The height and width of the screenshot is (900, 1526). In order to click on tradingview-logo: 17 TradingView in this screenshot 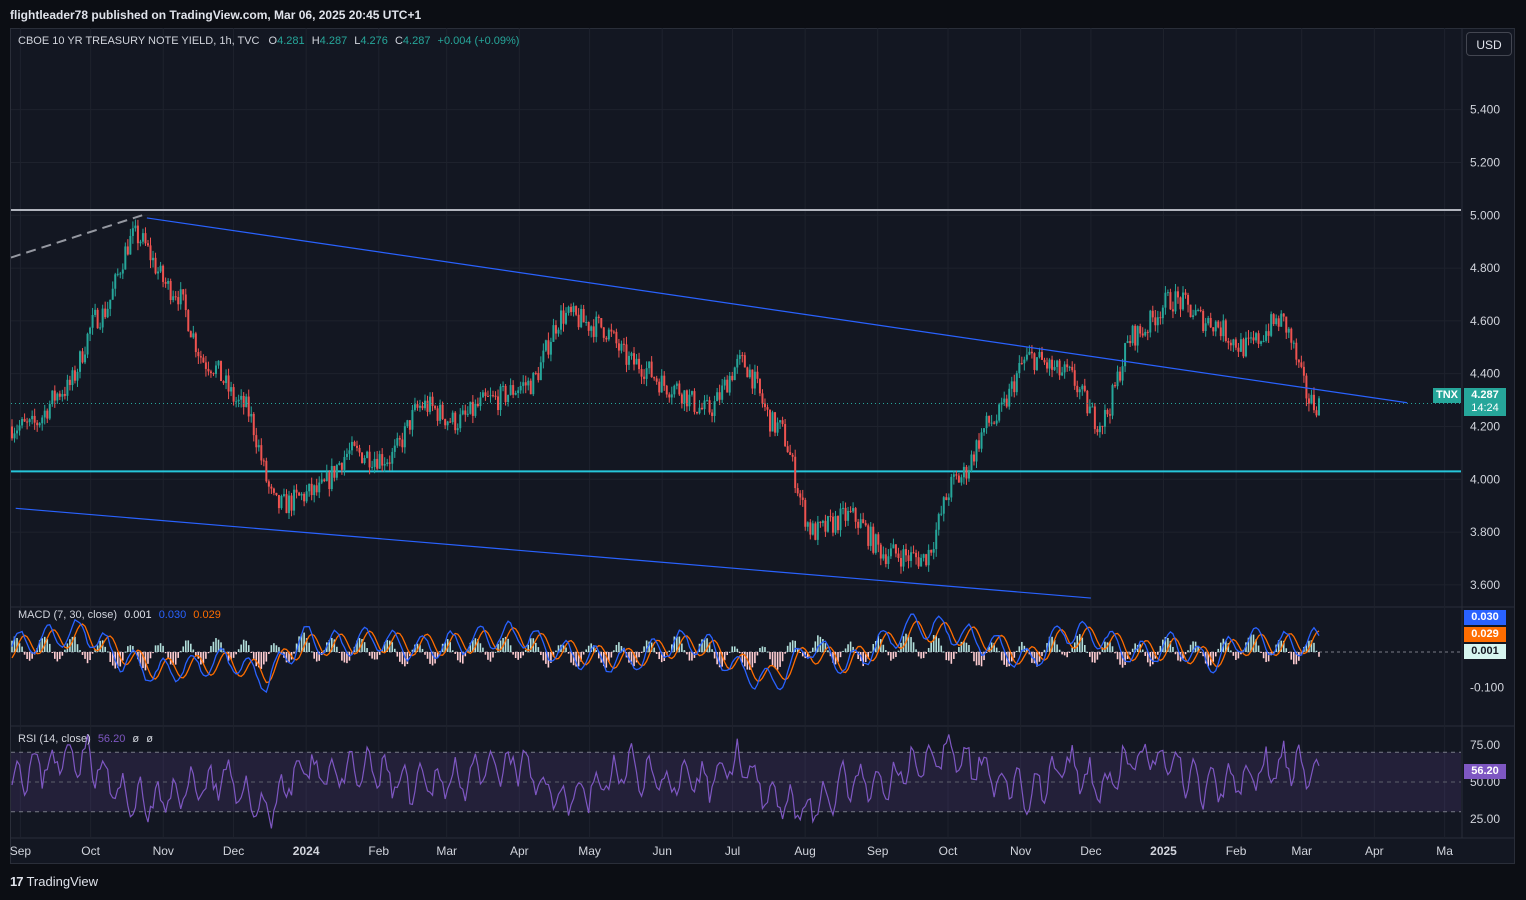, I will do `click(54, 881)`.